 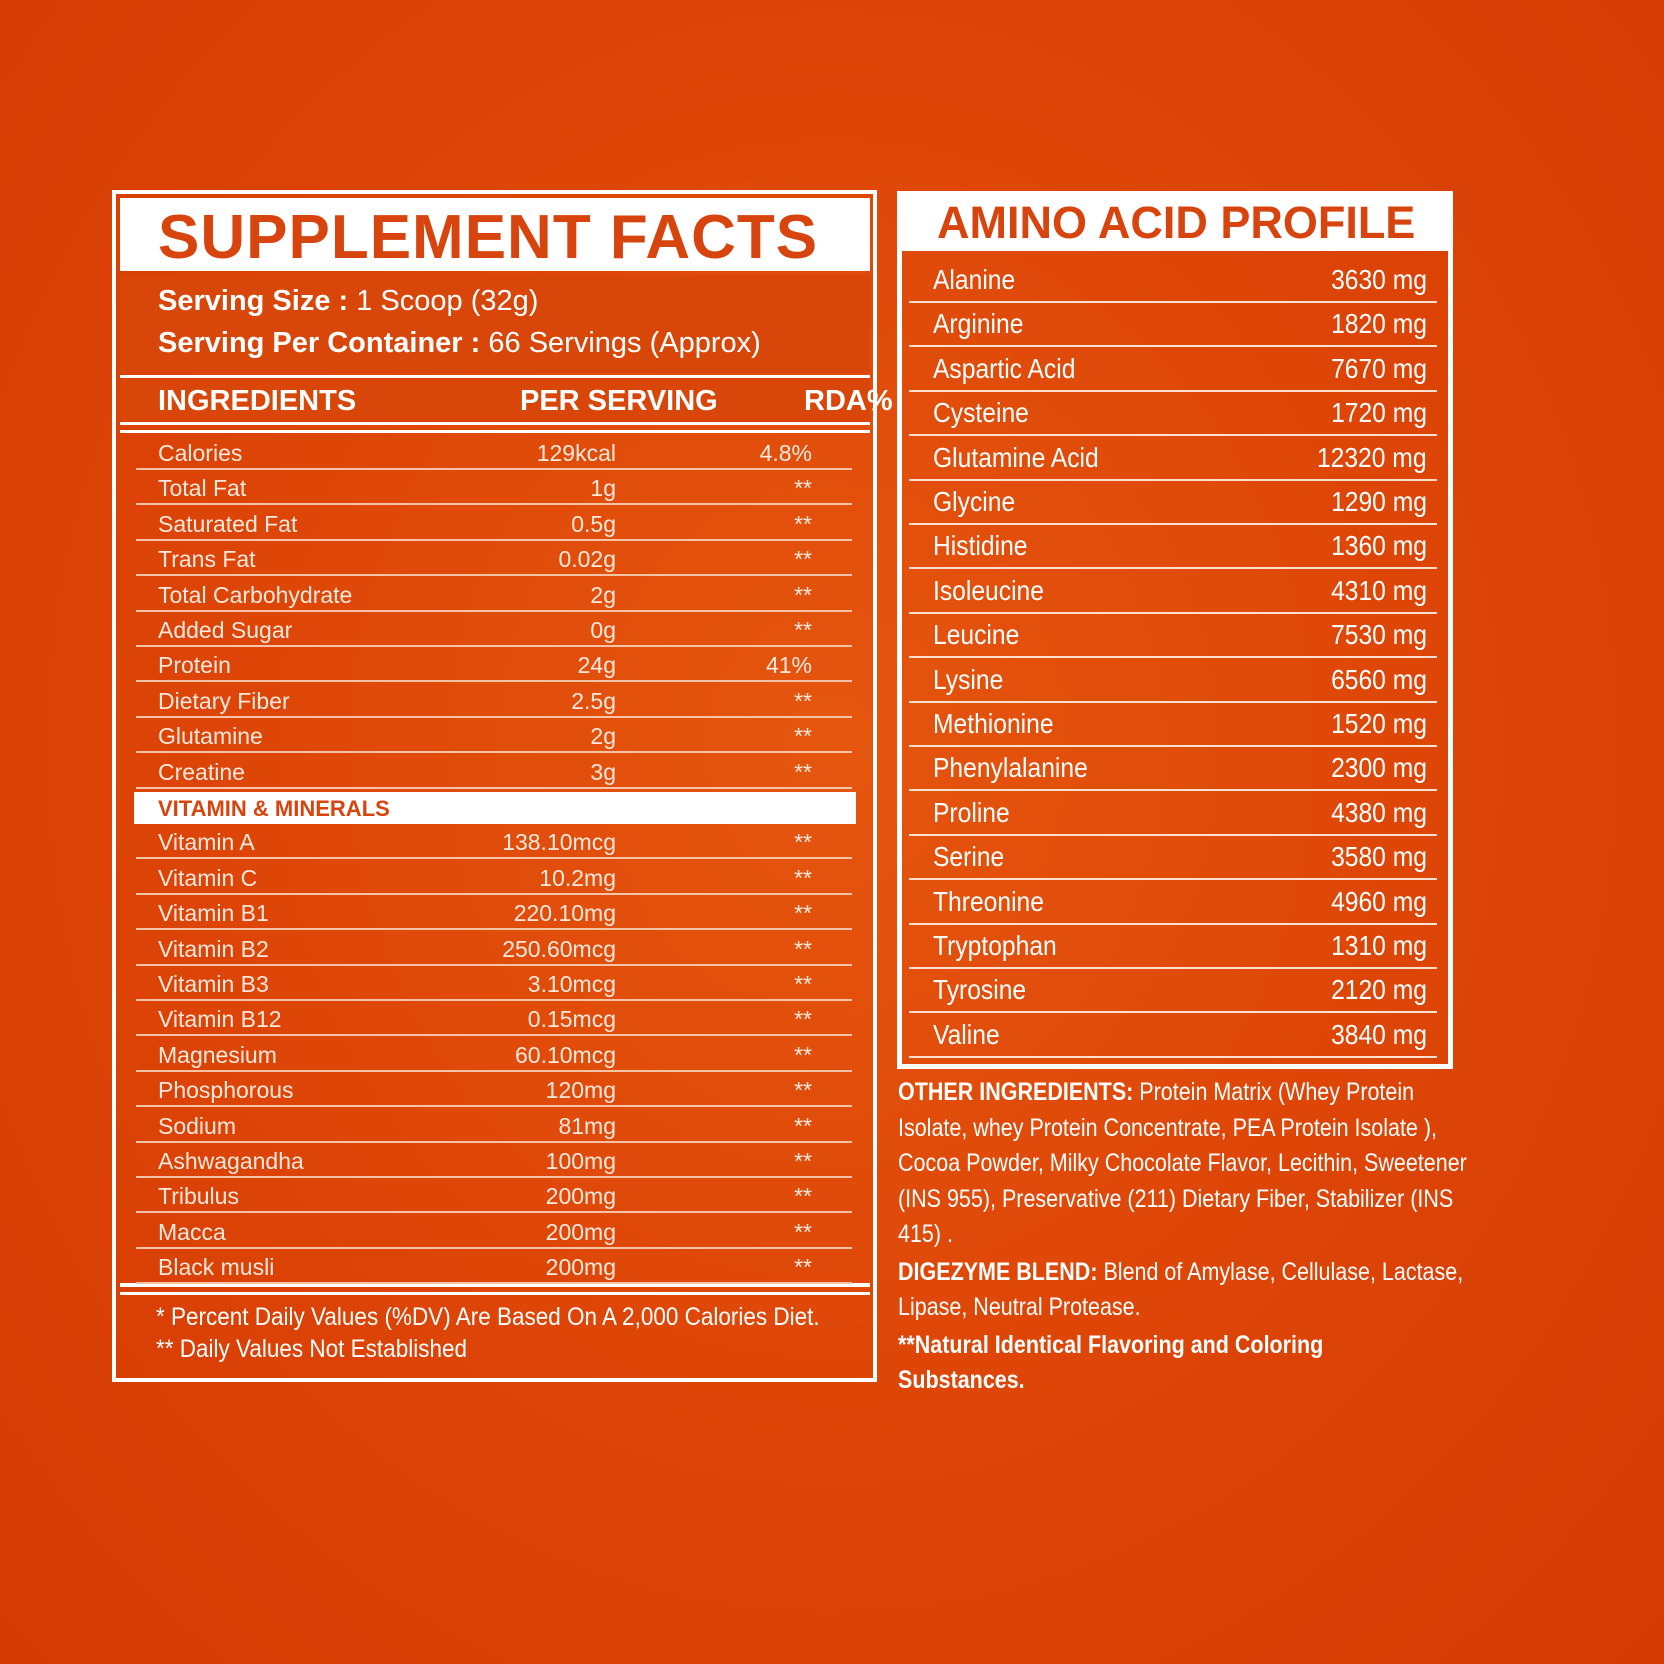 I want to click on ingredient-name: Tribulus, so click(x=198, y=1196).